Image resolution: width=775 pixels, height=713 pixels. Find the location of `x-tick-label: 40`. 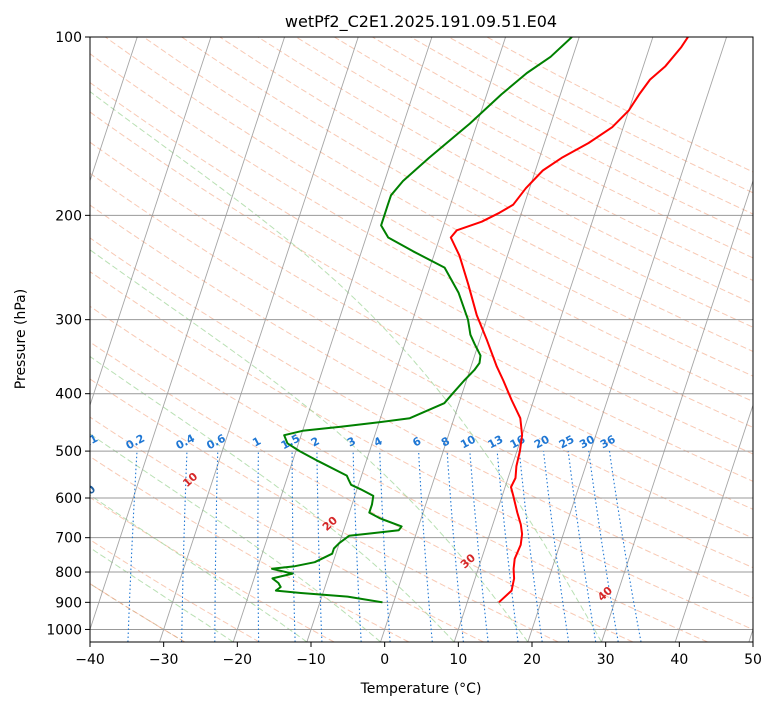

x-tick-label: 40 is located at coordinates (679, 660).